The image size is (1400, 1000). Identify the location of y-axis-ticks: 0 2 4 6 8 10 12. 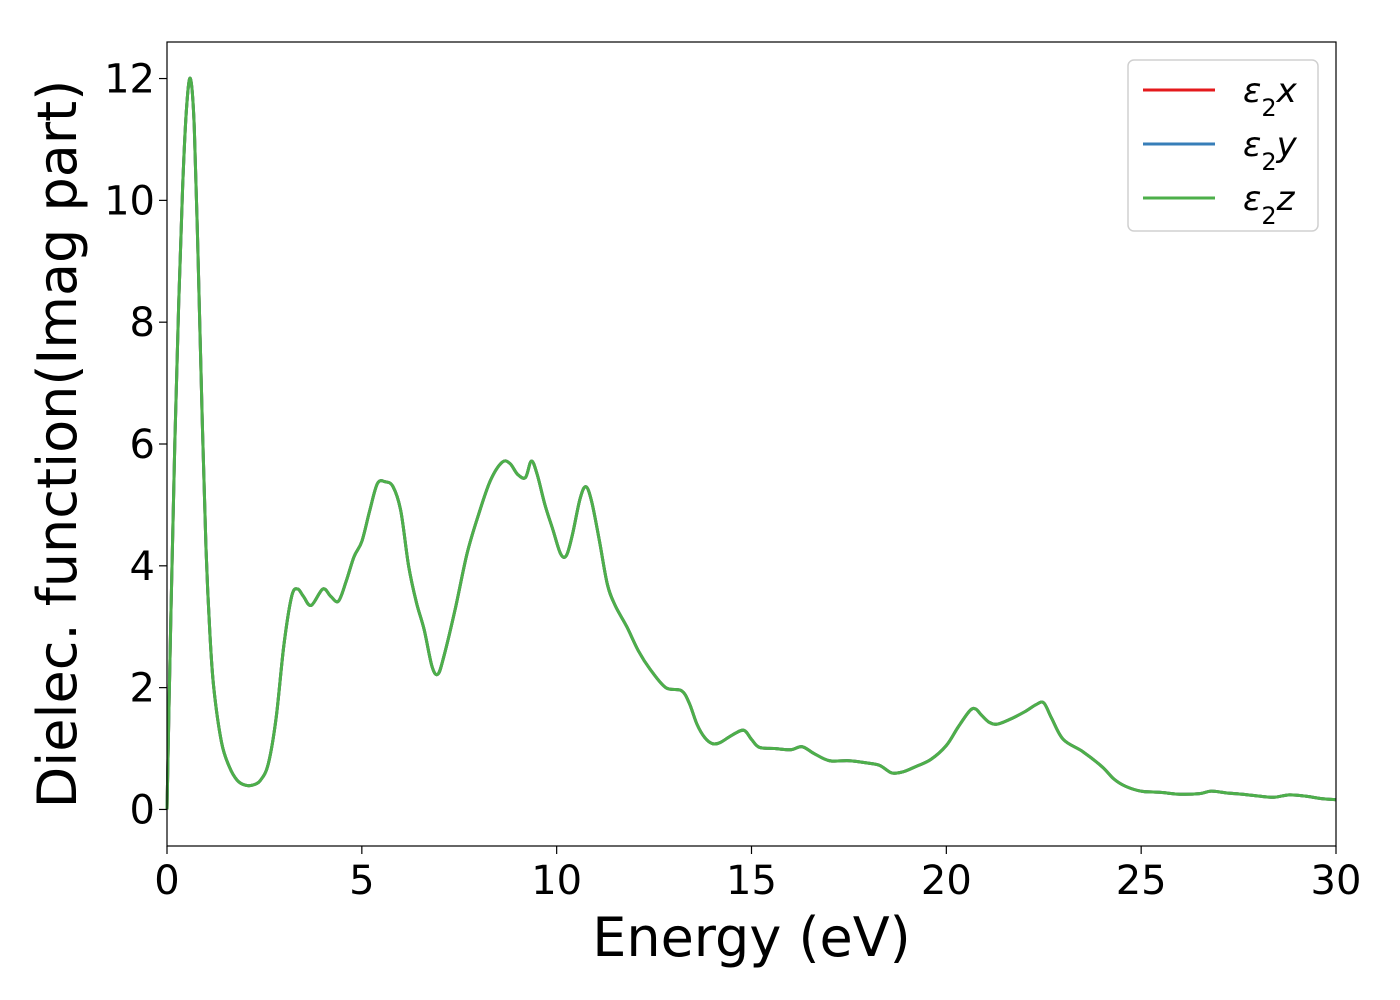
(135, 445).